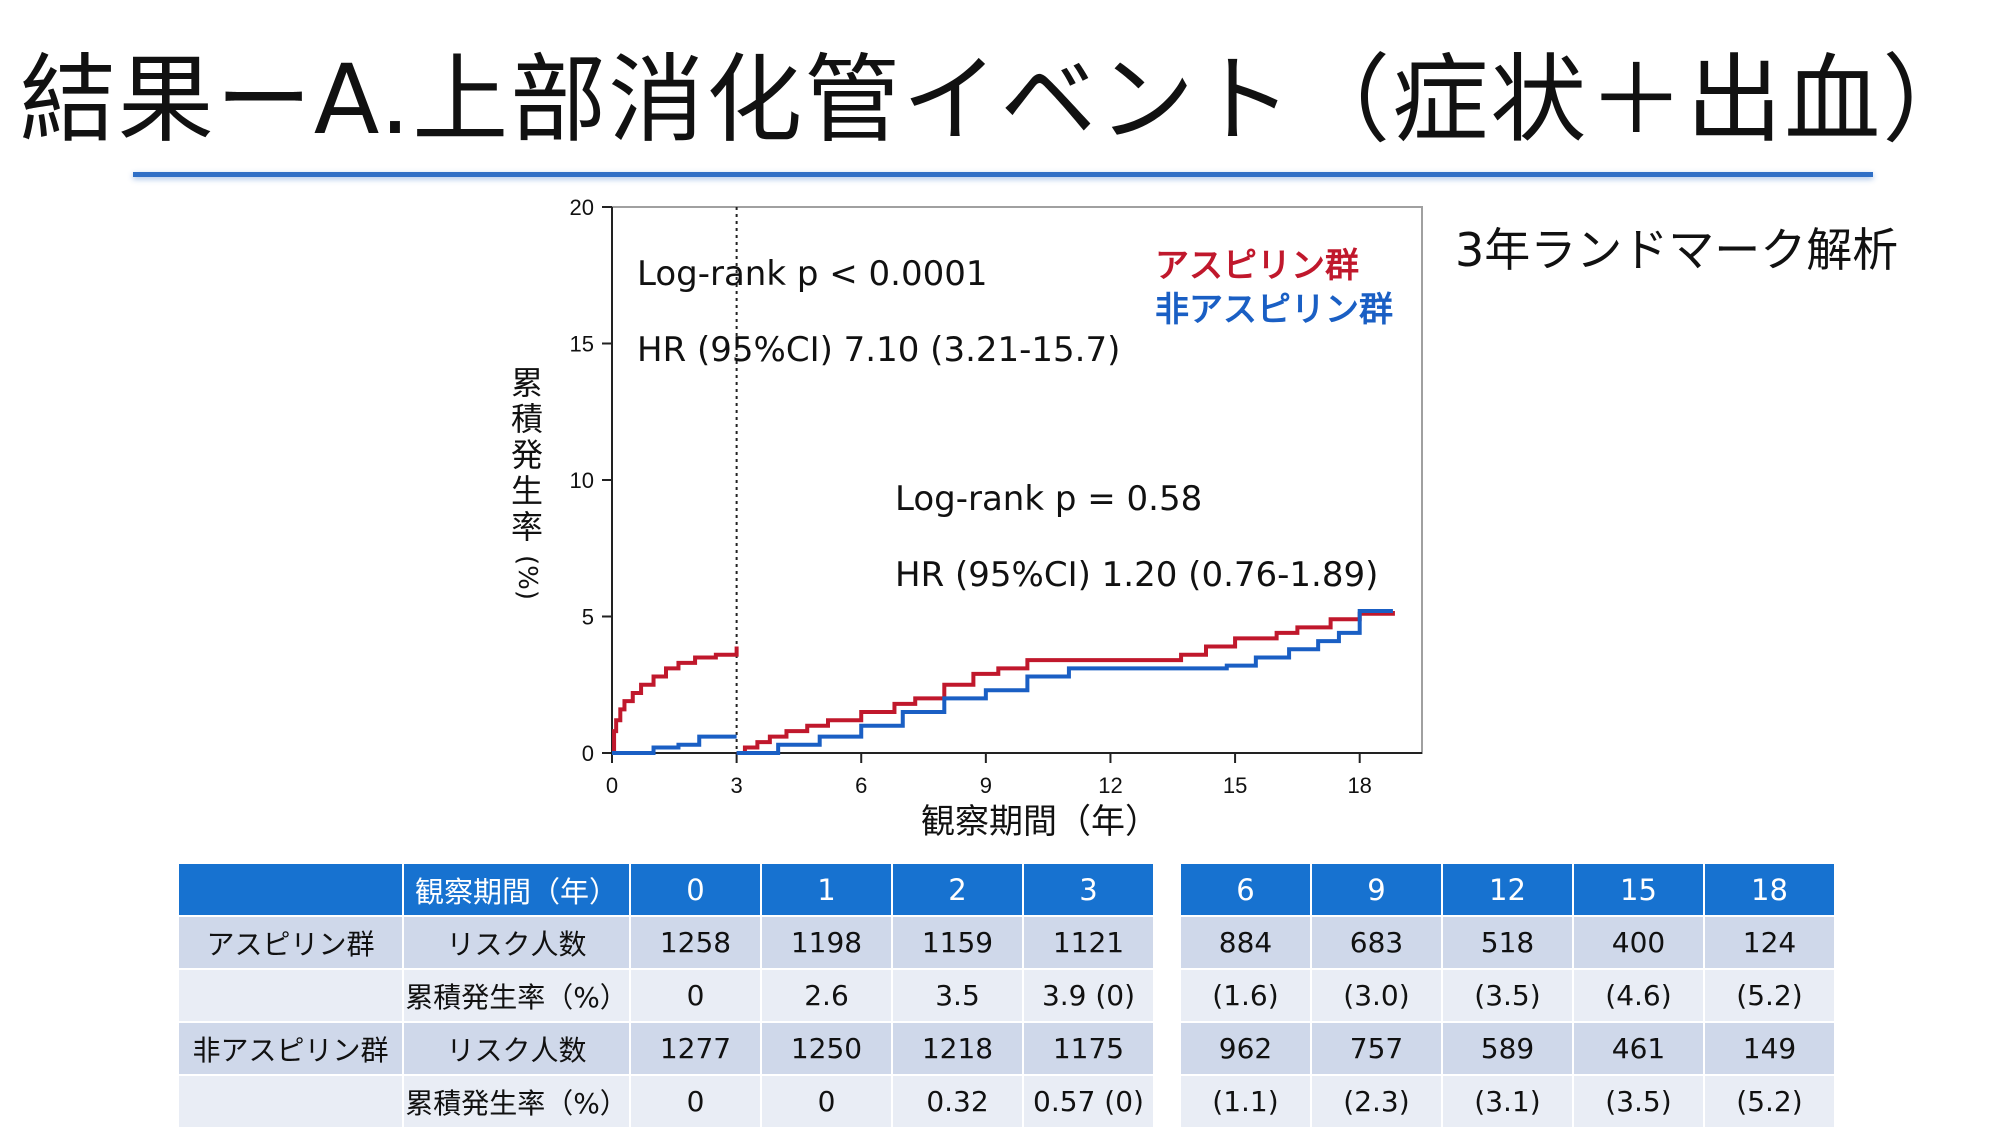 The width and height of the screenshot is (2000, 1129). Describe the element at coordinates (1088, 1101) in the screenshot. I see `value-cell: 0.57 (0)` at that location.